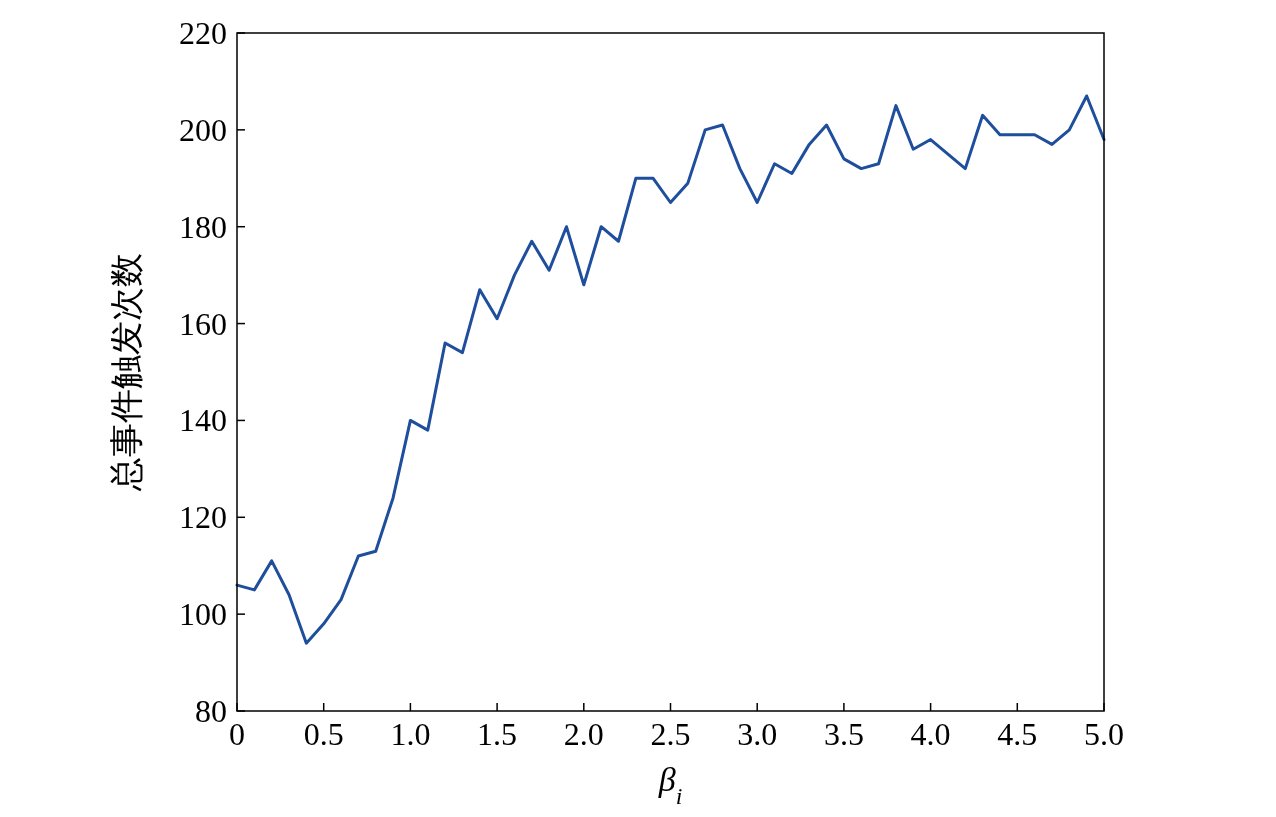 Image resolution: width=1276 pixels, height=817 pixels. Describe the element at coordinates (843, 734) in the screenshot. I see `x-tick-label: 3.5` at that location.